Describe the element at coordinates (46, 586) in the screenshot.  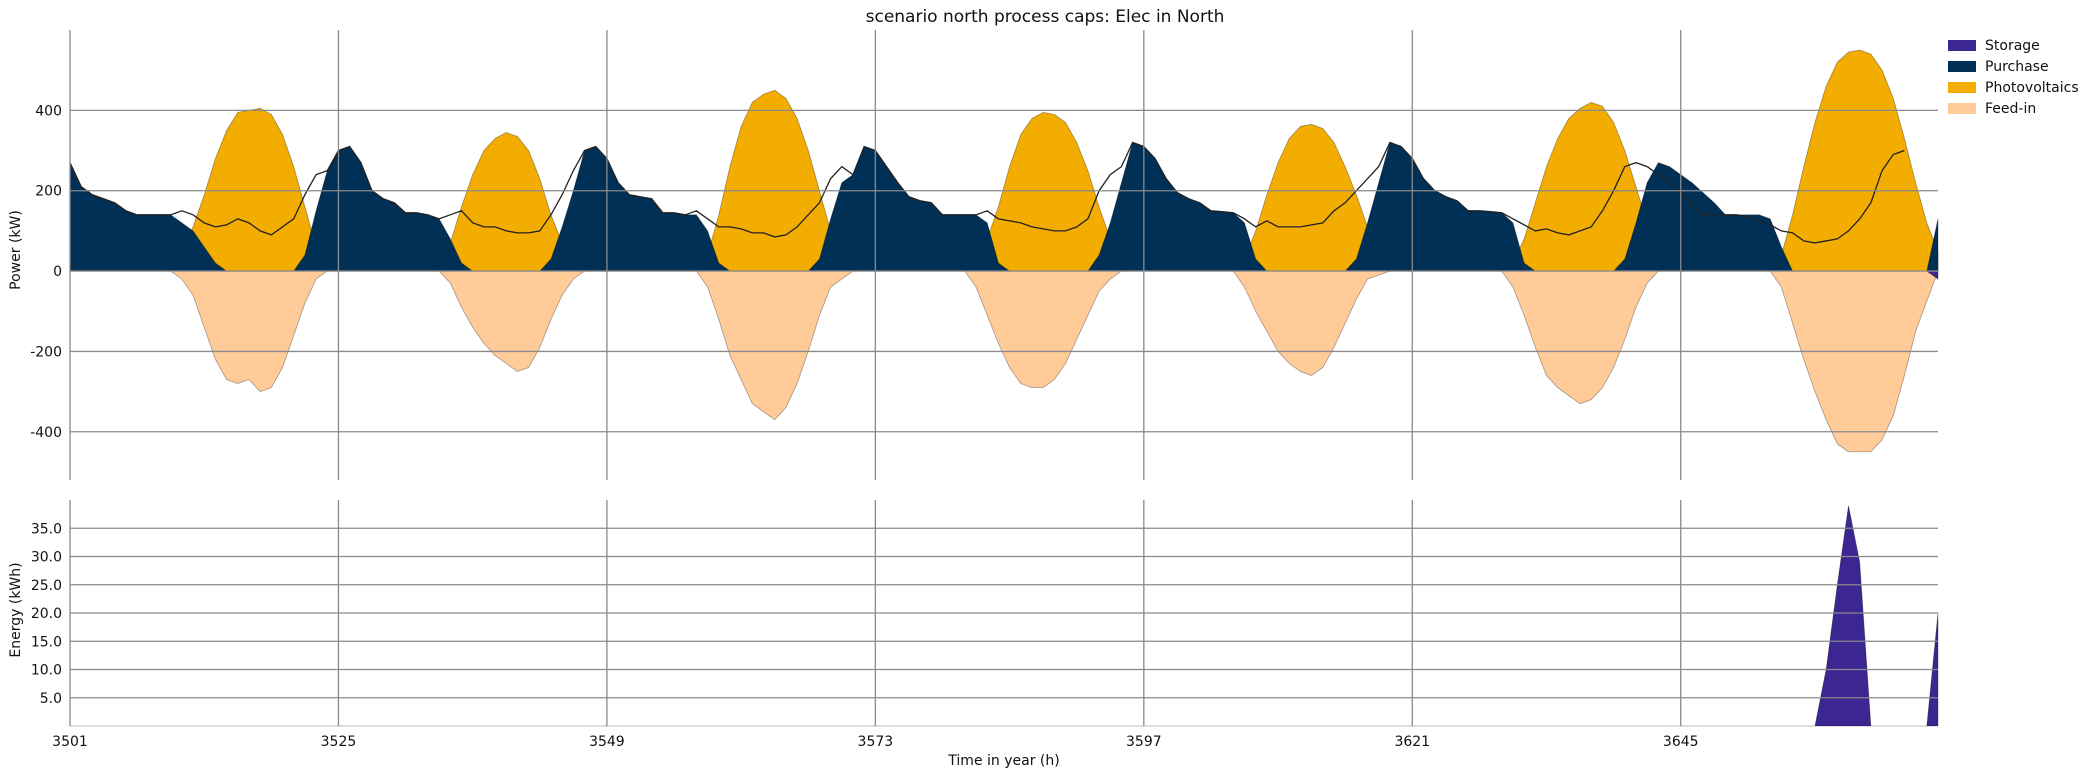
I see `energy-y-tick-label: 25.0` at that location.